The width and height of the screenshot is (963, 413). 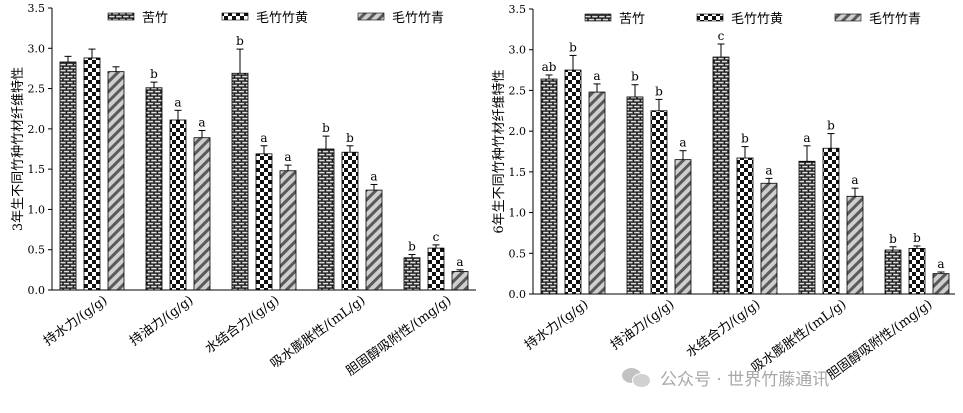 I want to click on y-axis-label: 3年生不同竹种竹材纤维特性, so click(x=18, y=149).